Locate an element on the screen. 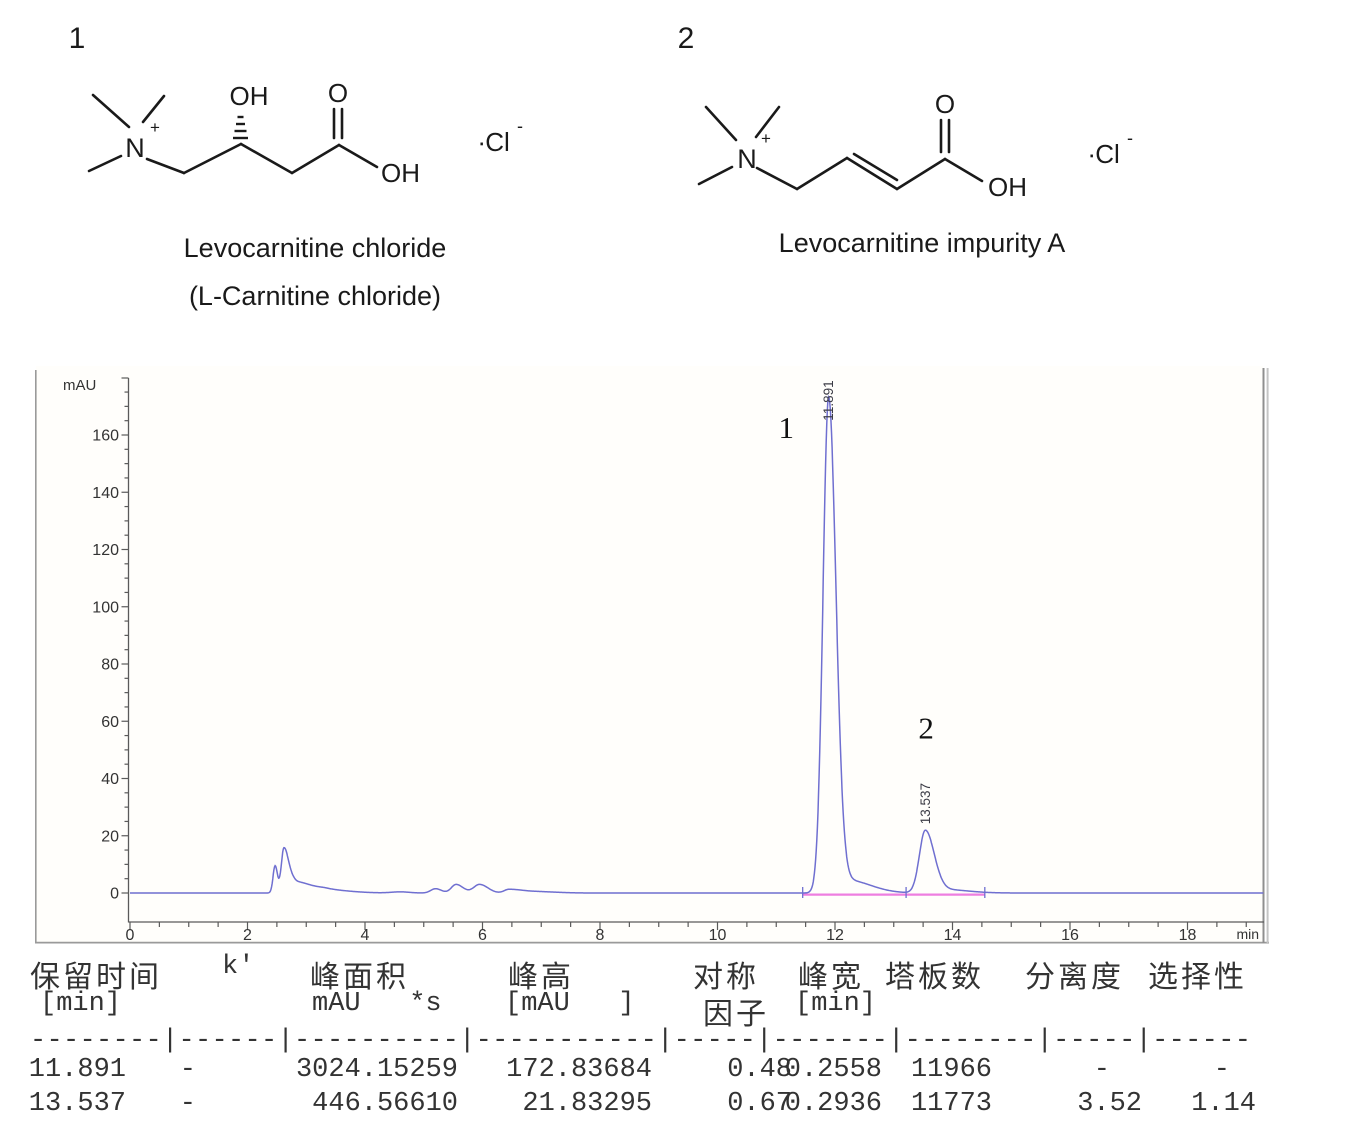  table-cell: 172.83684 is located at coordinates (579, 1070).